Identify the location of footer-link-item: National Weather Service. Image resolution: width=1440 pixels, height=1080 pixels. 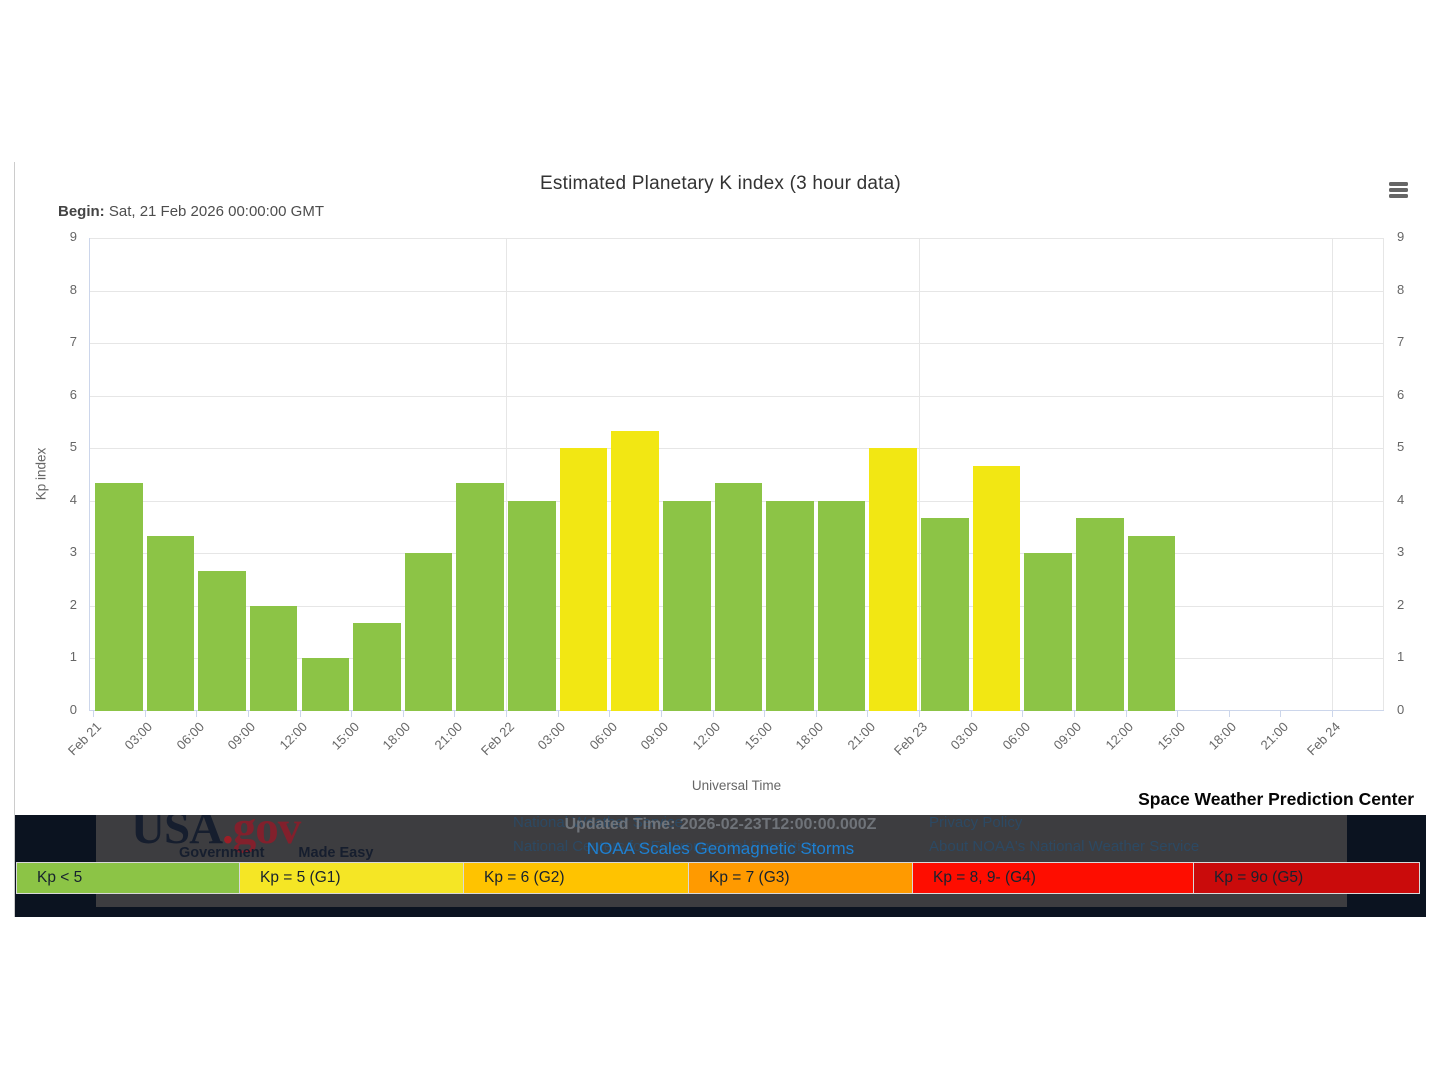
(665, 825).